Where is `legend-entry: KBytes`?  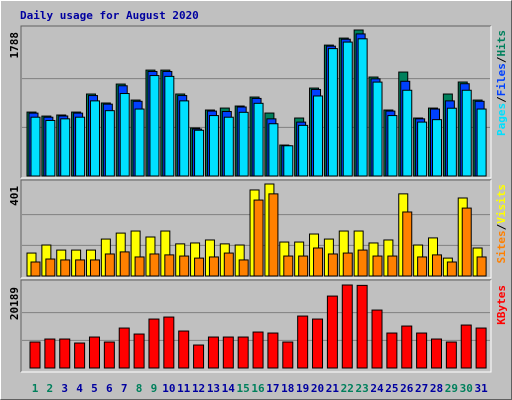 legend-entry: KBytes is located at coordinates (501, 305).